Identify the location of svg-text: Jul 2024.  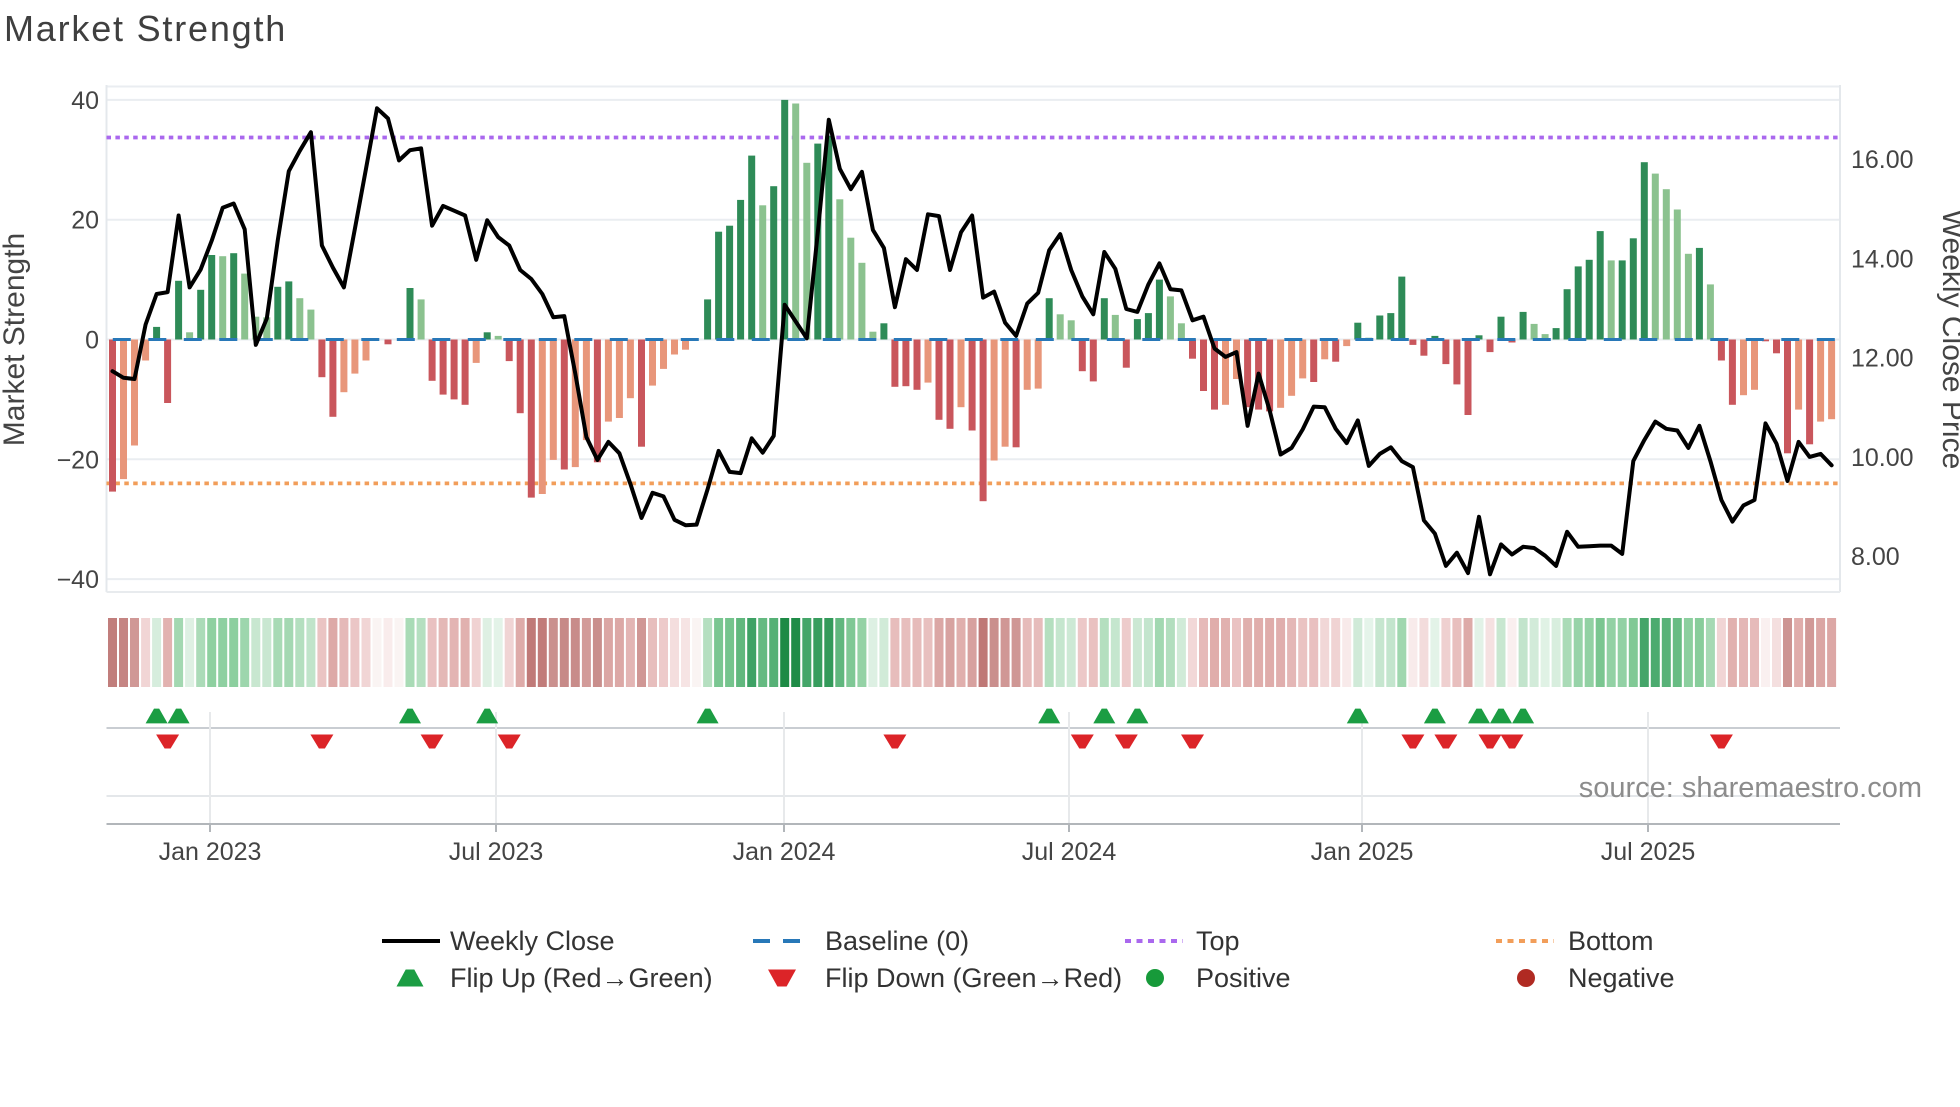
(1069, 852).